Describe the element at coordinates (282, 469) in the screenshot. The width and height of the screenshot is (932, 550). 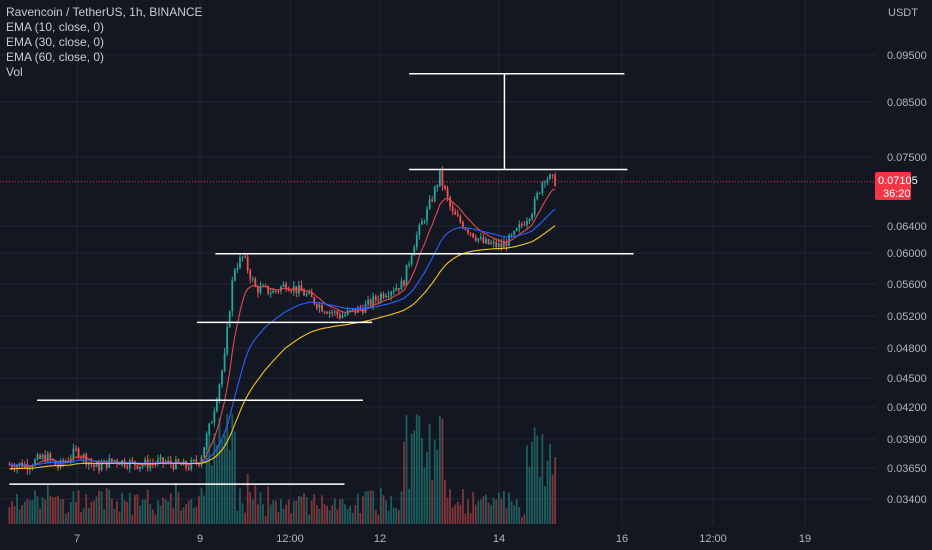
I see `volume-bars` at that location.